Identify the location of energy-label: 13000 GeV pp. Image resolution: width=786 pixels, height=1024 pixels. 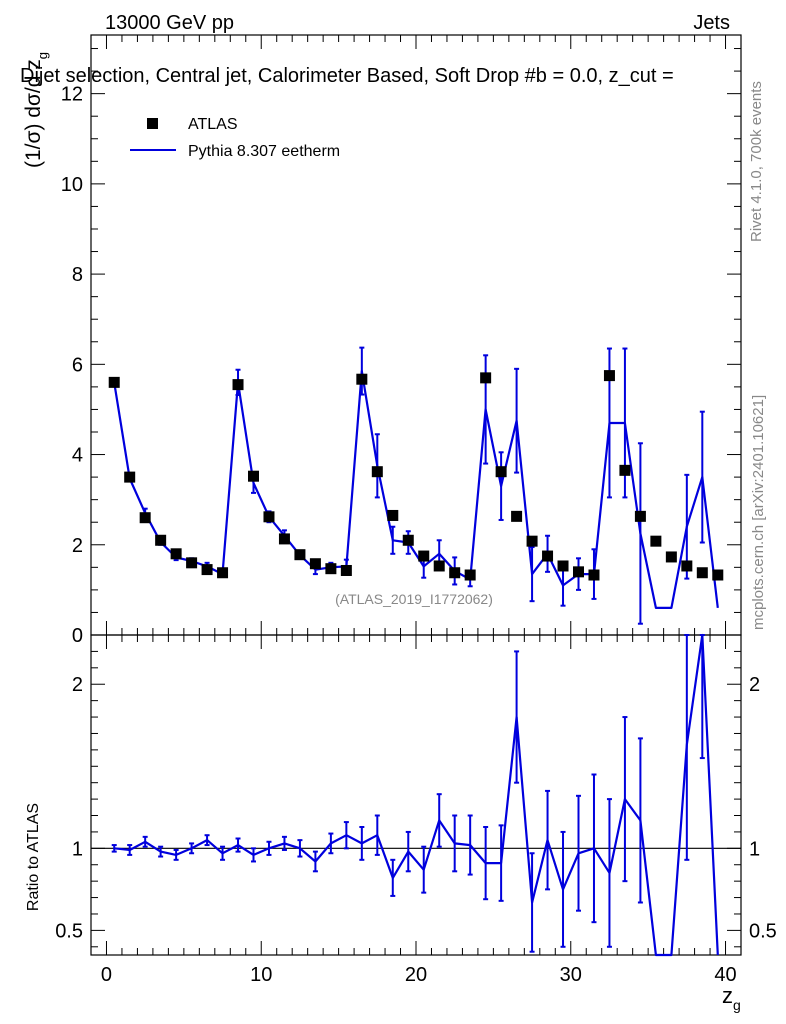
(169, 23).